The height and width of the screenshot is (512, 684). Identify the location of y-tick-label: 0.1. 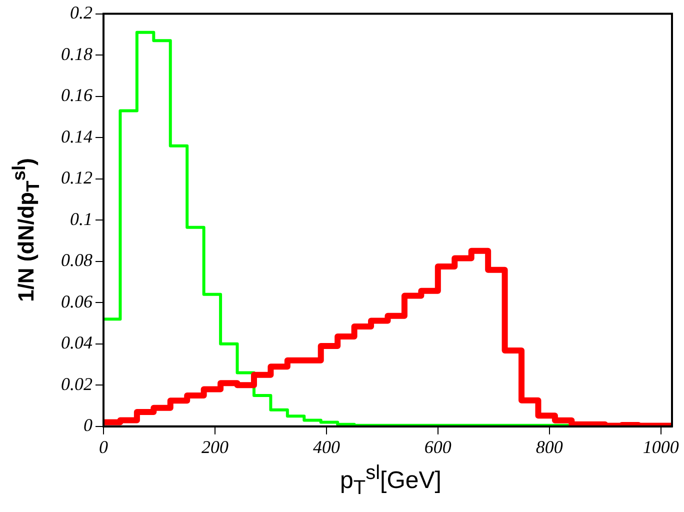
(81, 218).